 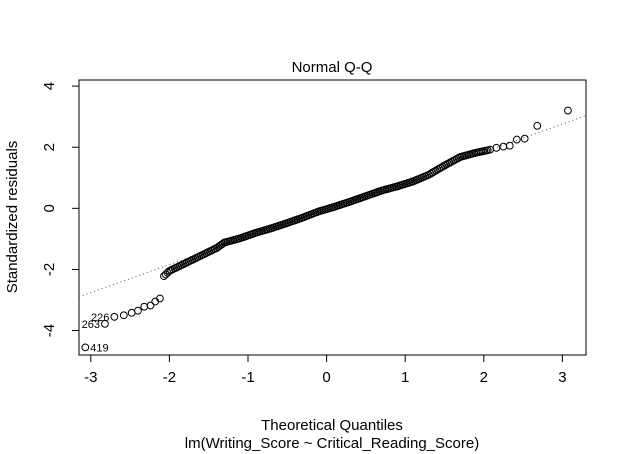 What do you see at coordinates (49, 269) in the screenshot?
I see `y-tick-label: -2` at bounding box center [49, 269].